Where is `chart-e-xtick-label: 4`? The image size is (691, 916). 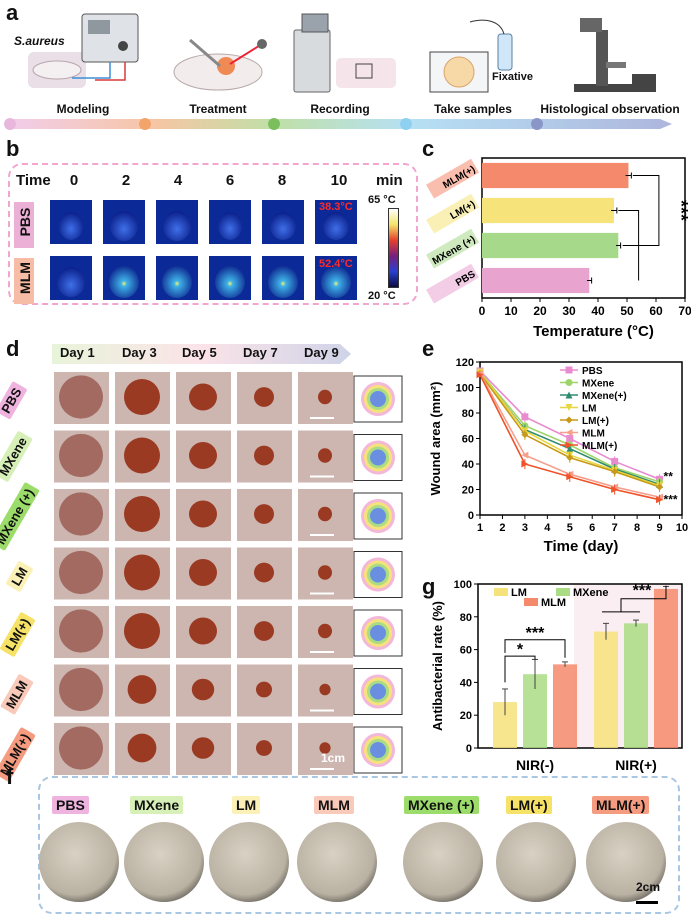 chart-e-xtick-label: 4 is located at coordinates (547, 528).